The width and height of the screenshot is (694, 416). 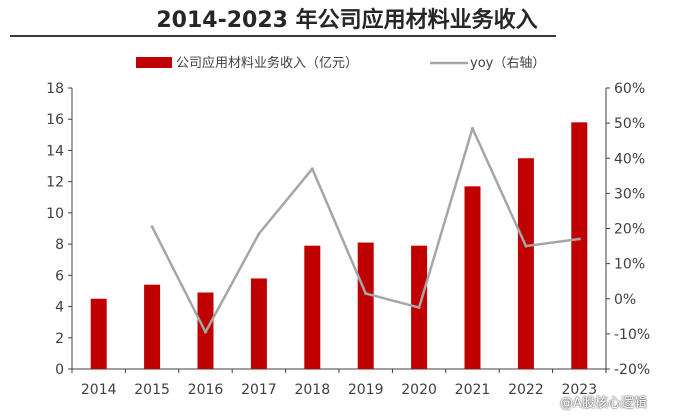 I want to click on title-underline, so click(x=283, y=36).